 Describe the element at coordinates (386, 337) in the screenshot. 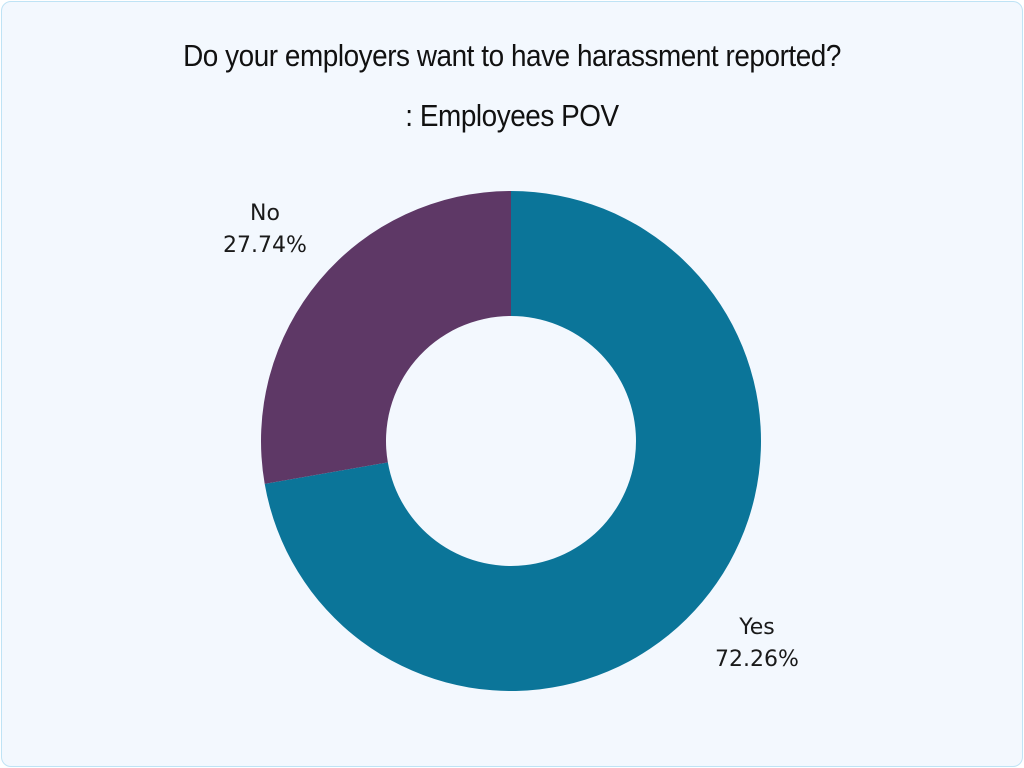

I see `slice-no` at that location.